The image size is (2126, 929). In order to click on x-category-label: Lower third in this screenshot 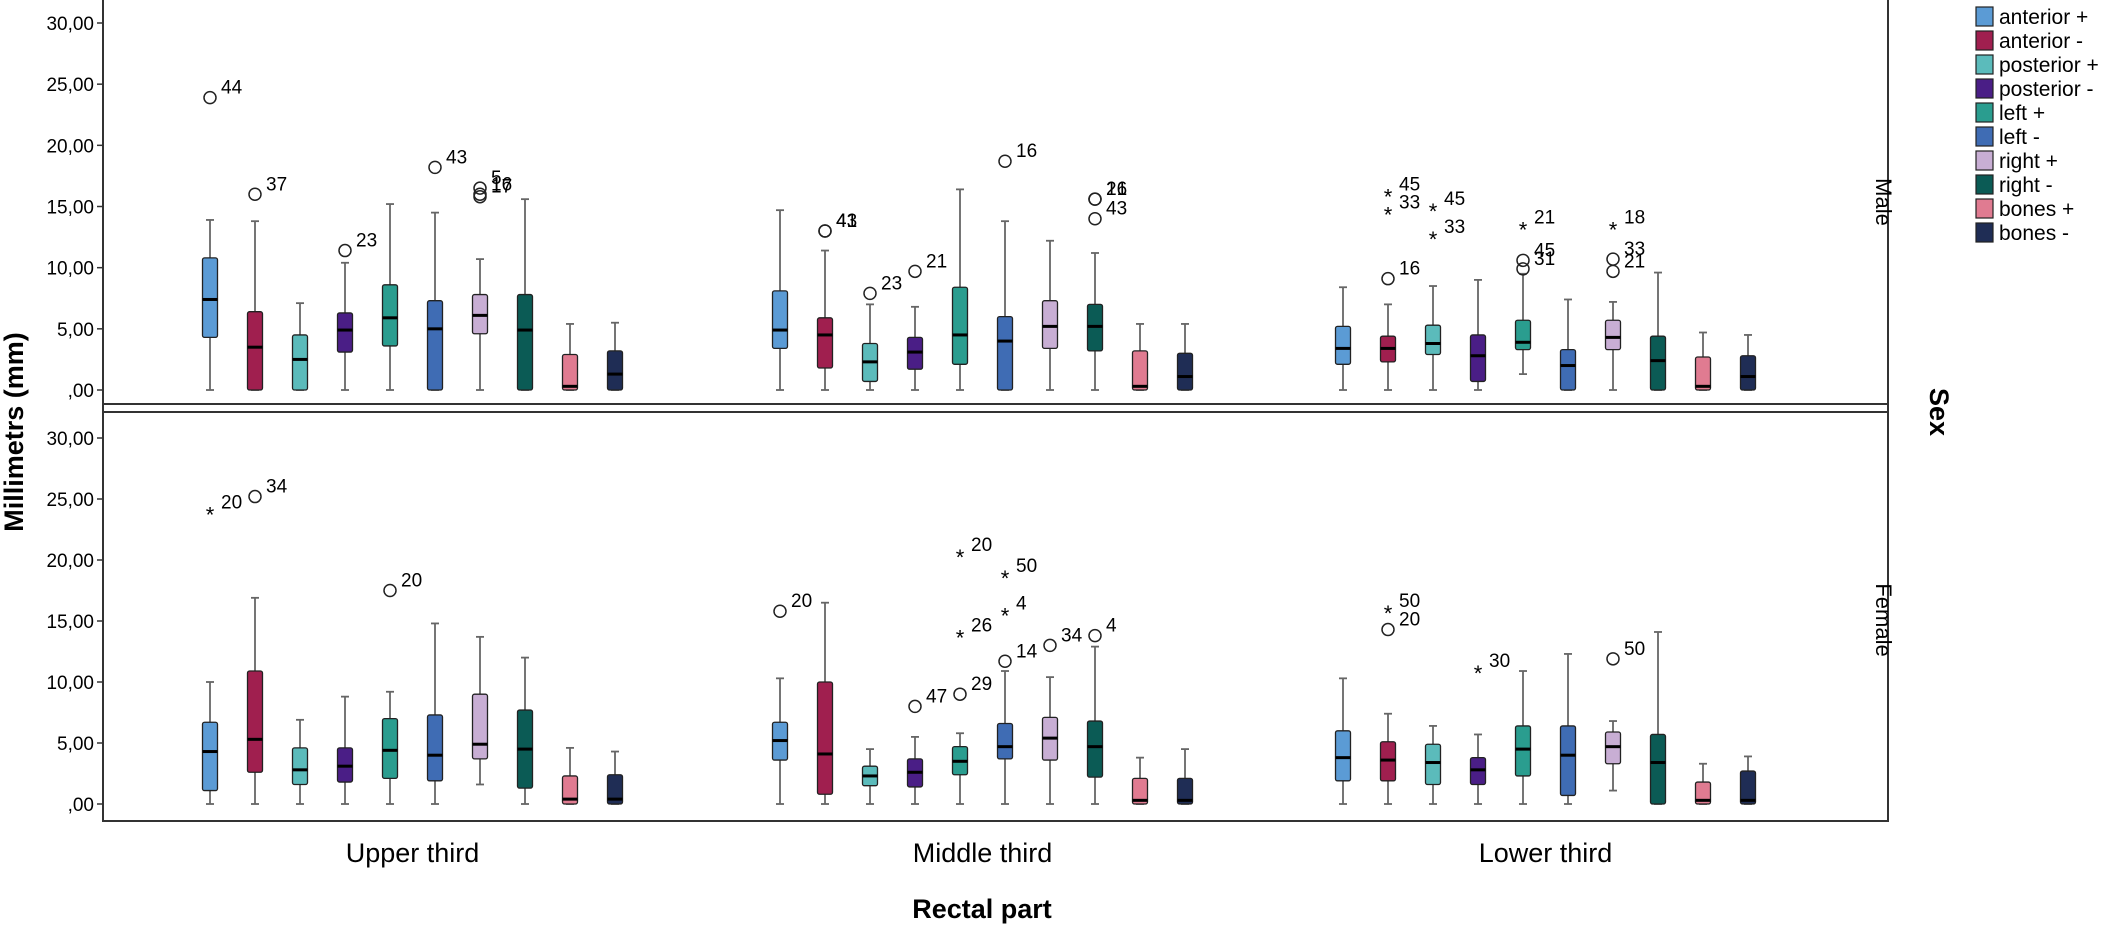, I will do `click(1546, 853)`.